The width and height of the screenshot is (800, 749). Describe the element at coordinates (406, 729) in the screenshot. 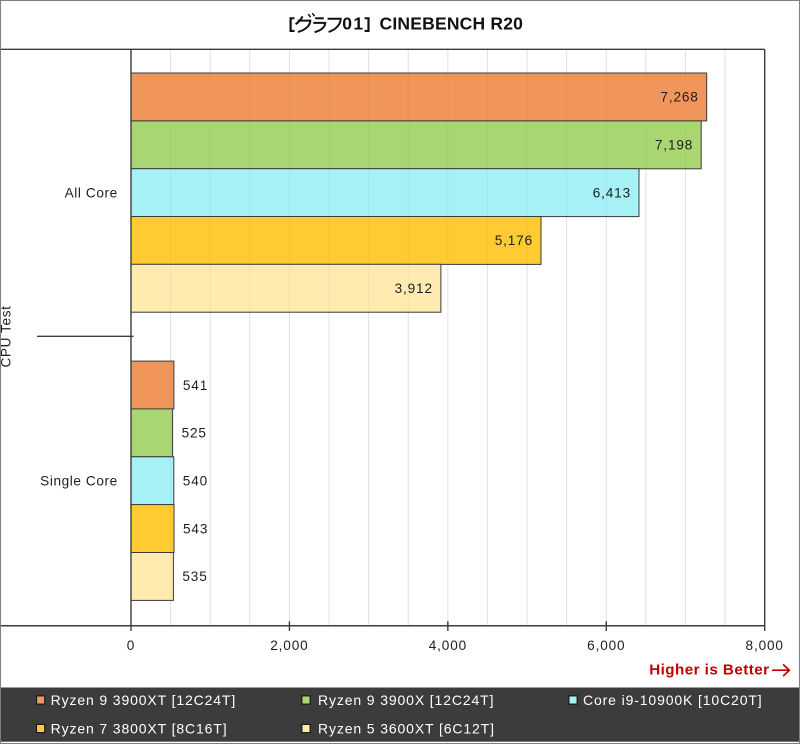

I see `svg-text: Ryzen 5 3600XT [6C12T]` at that location.